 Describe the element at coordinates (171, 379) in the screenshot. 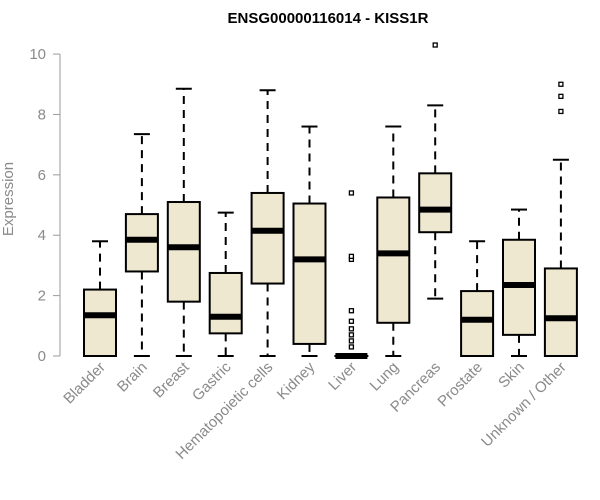

I see `x-tick-label: Breast` at that location.